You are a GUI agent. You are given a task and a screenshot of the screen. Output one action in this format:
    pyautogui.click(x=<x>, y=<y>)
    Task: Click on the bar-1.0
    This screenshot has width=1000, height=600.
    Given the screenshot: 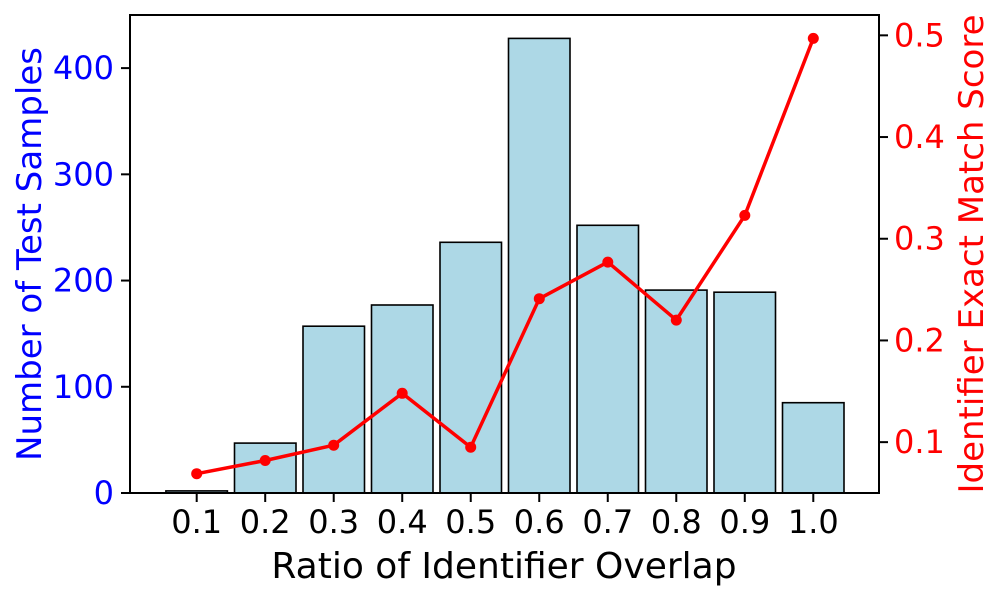 What is the action you would take?
    pyautogui.click(x=813, y=447)
    